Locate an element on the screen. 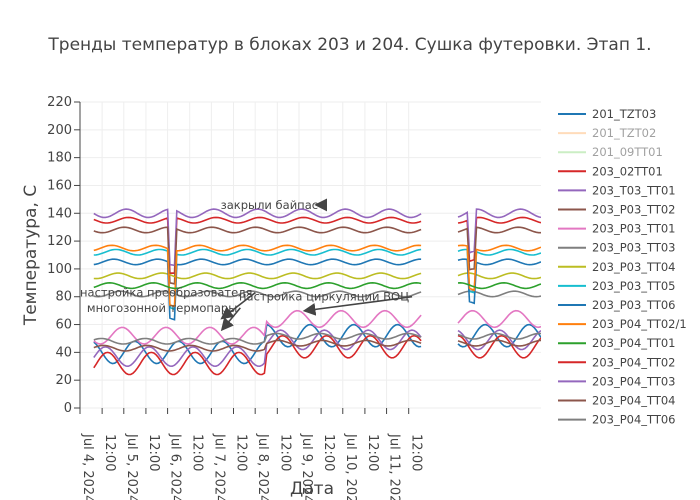 The height and width of the screenshot is (500, 700). legend-label: 203_P03_TT04 is located at coordinates (634, 267).